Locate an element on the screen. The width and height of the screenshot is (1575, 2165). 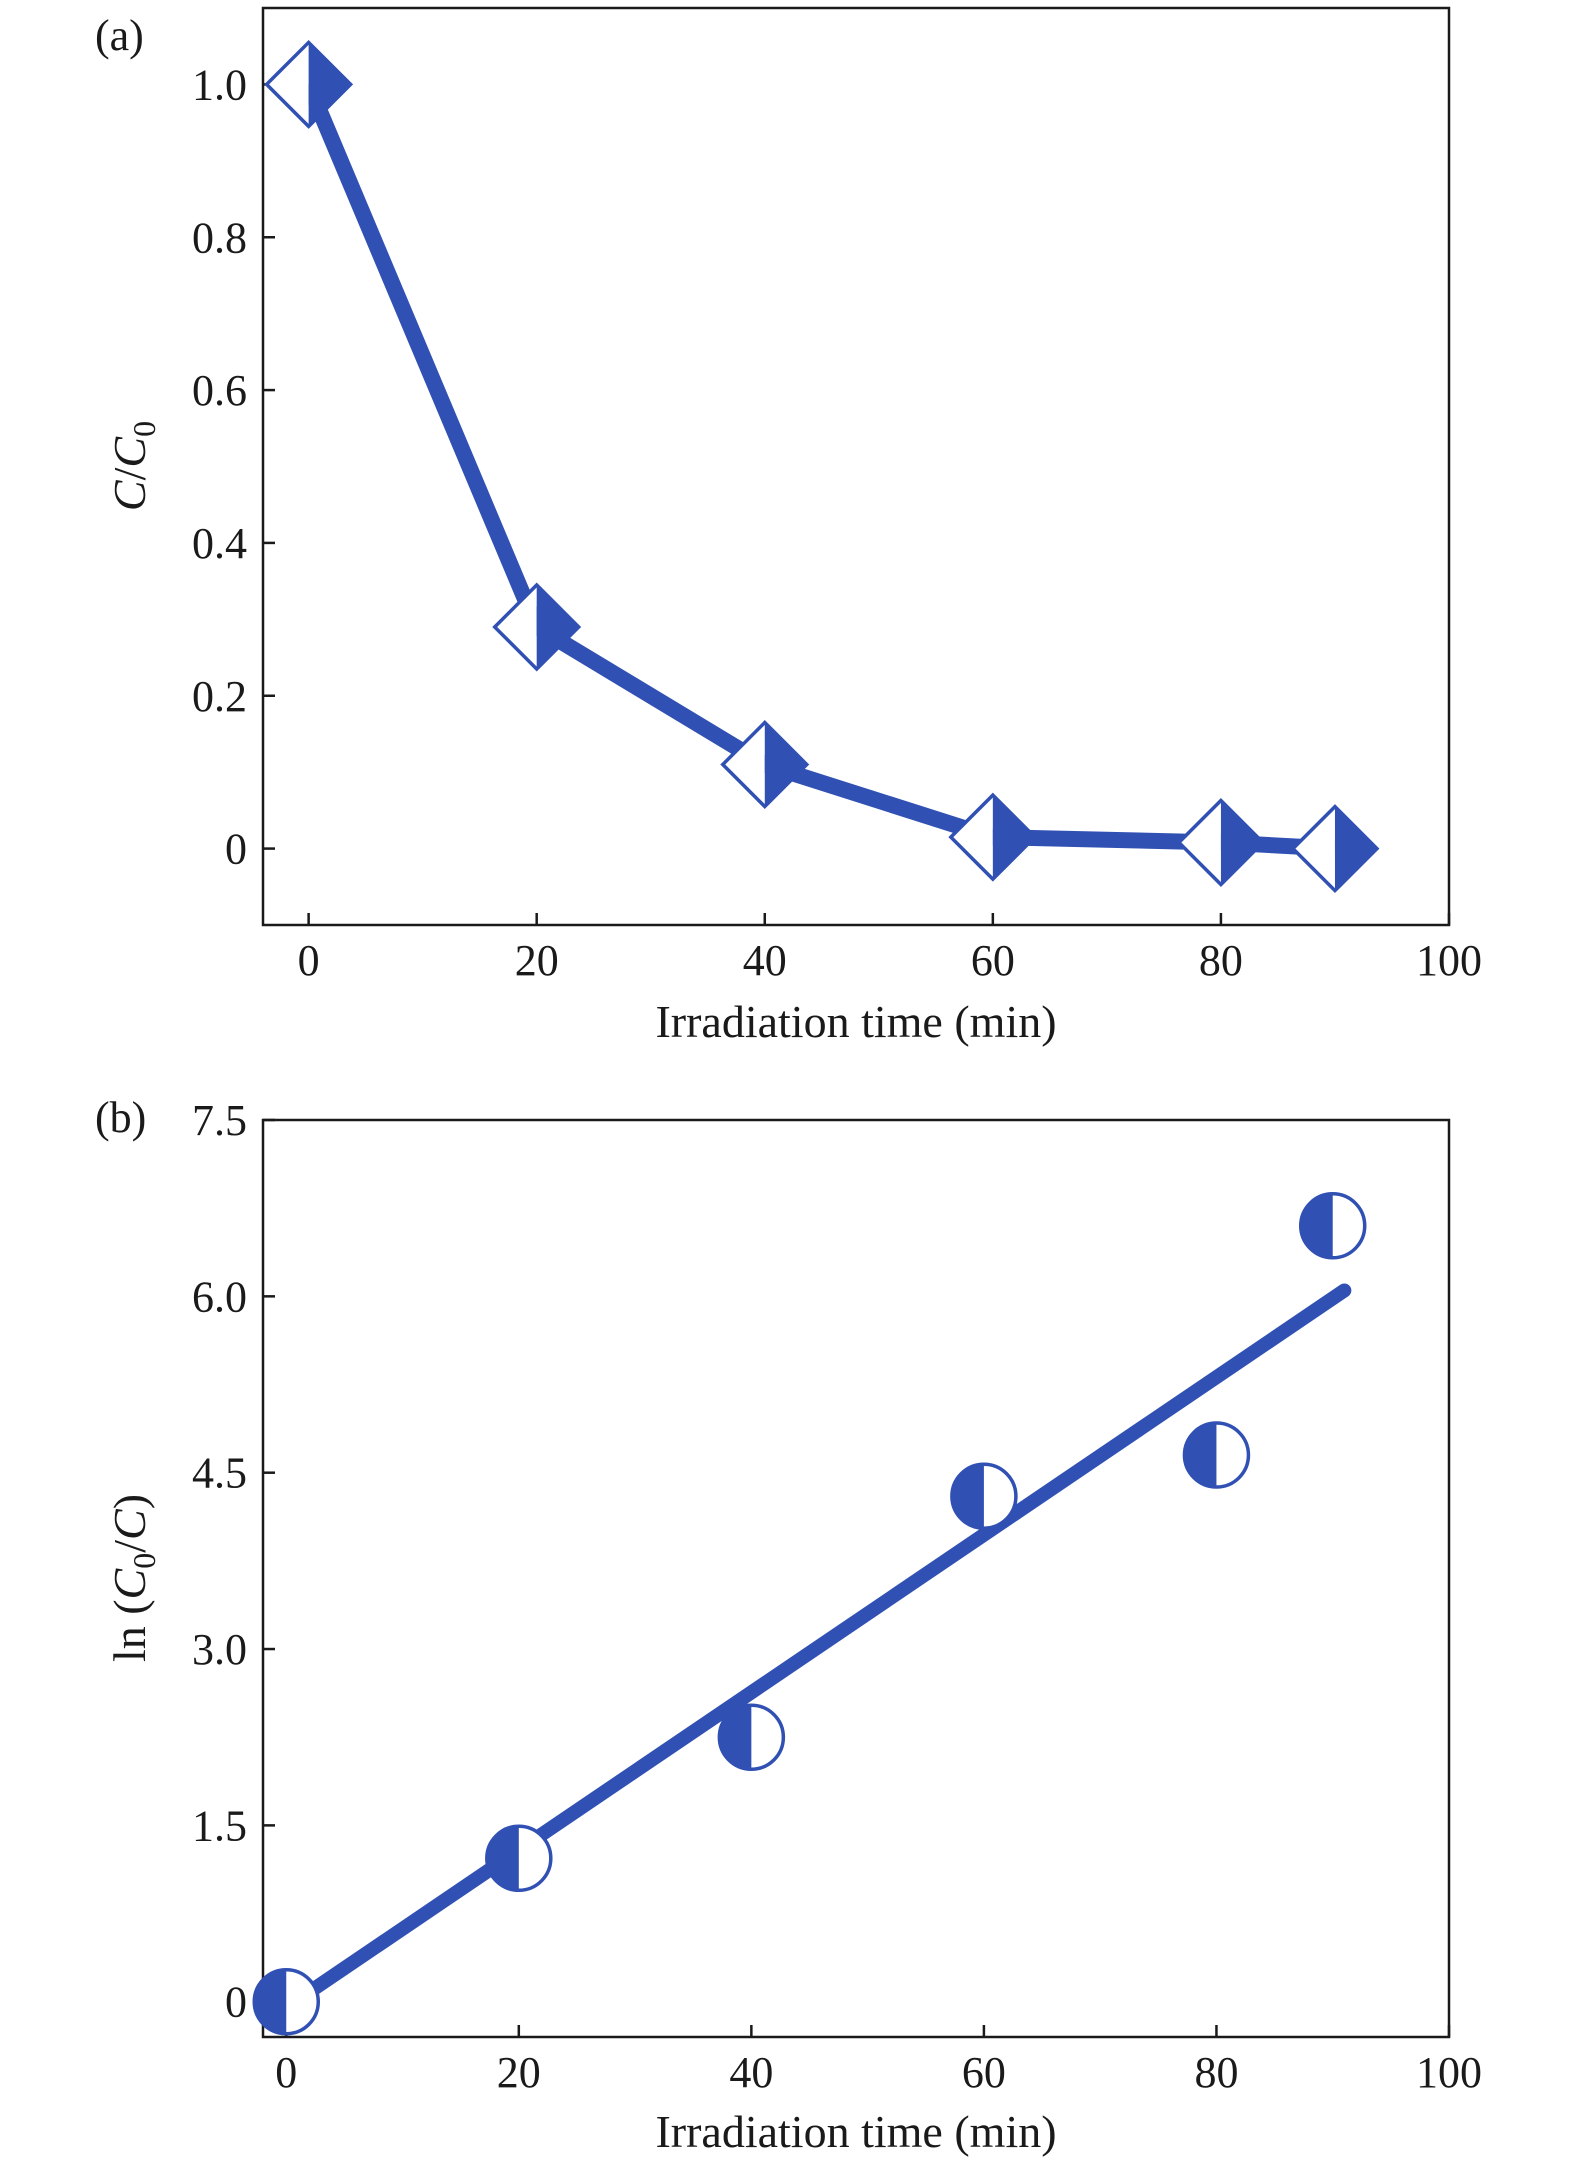
panel-b-y-tick-label: 0 is located at coordinates (236, 2002).